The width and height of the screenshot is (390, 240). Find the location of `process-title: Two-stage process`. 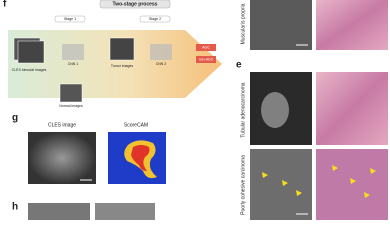

process-title: Two-stage process is located at coordinates (135, 4).